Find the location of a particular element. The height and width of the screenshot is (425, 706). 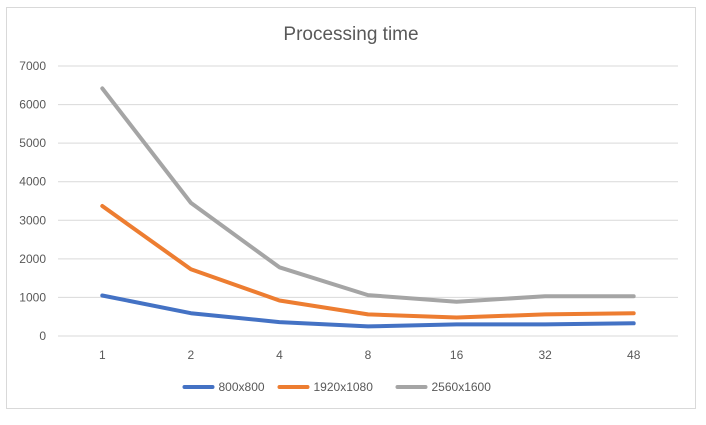

x-tick-label: 8 is located at coordinates (368, 355).